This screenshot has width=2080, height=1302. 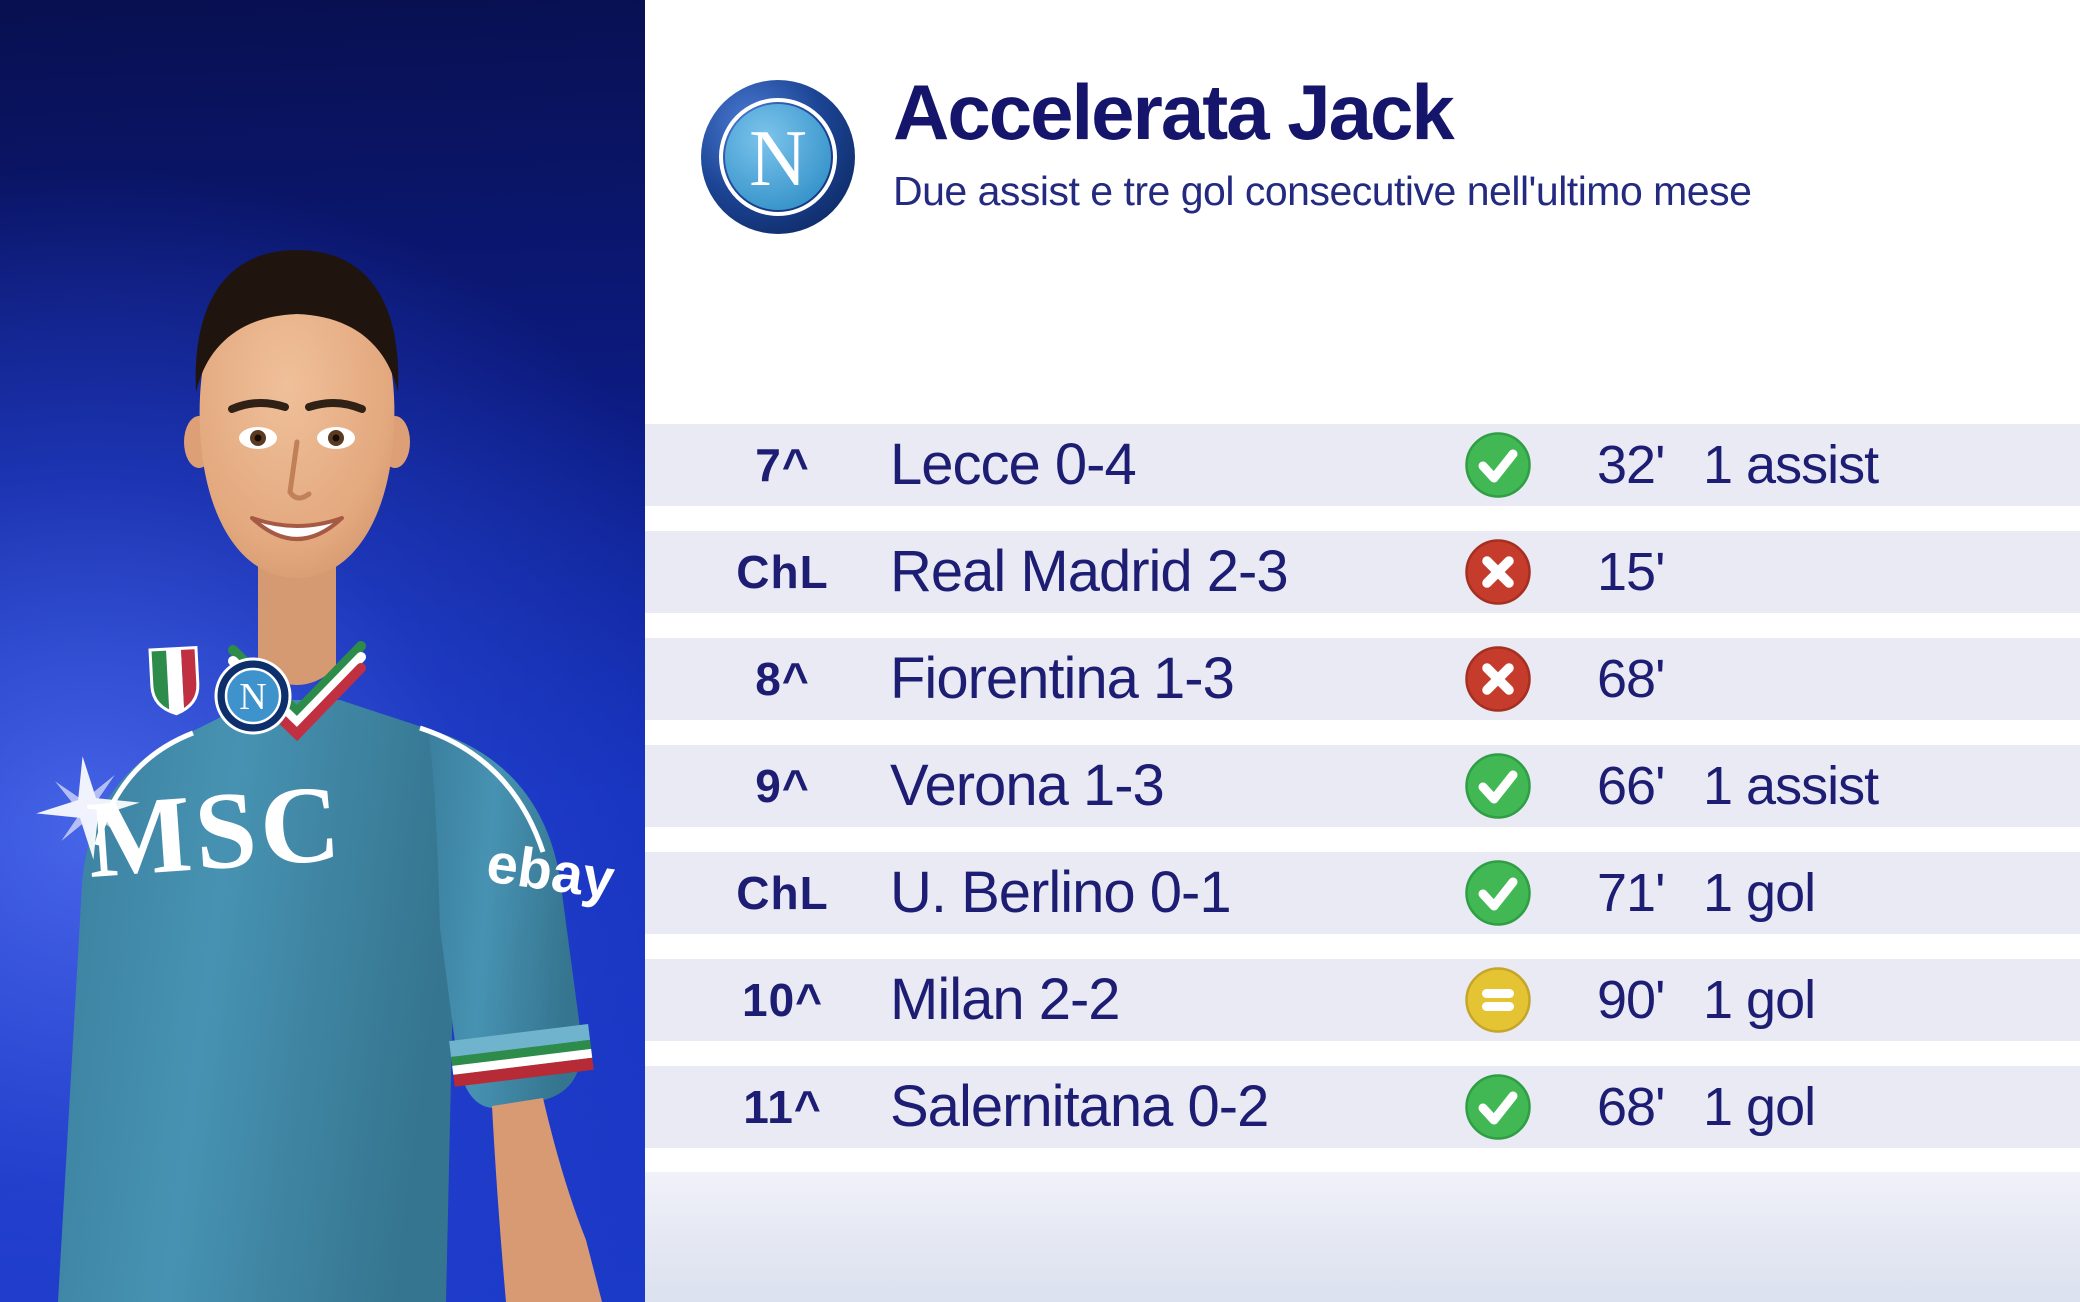 I want to click on mouth, so click(x=297, y=528).